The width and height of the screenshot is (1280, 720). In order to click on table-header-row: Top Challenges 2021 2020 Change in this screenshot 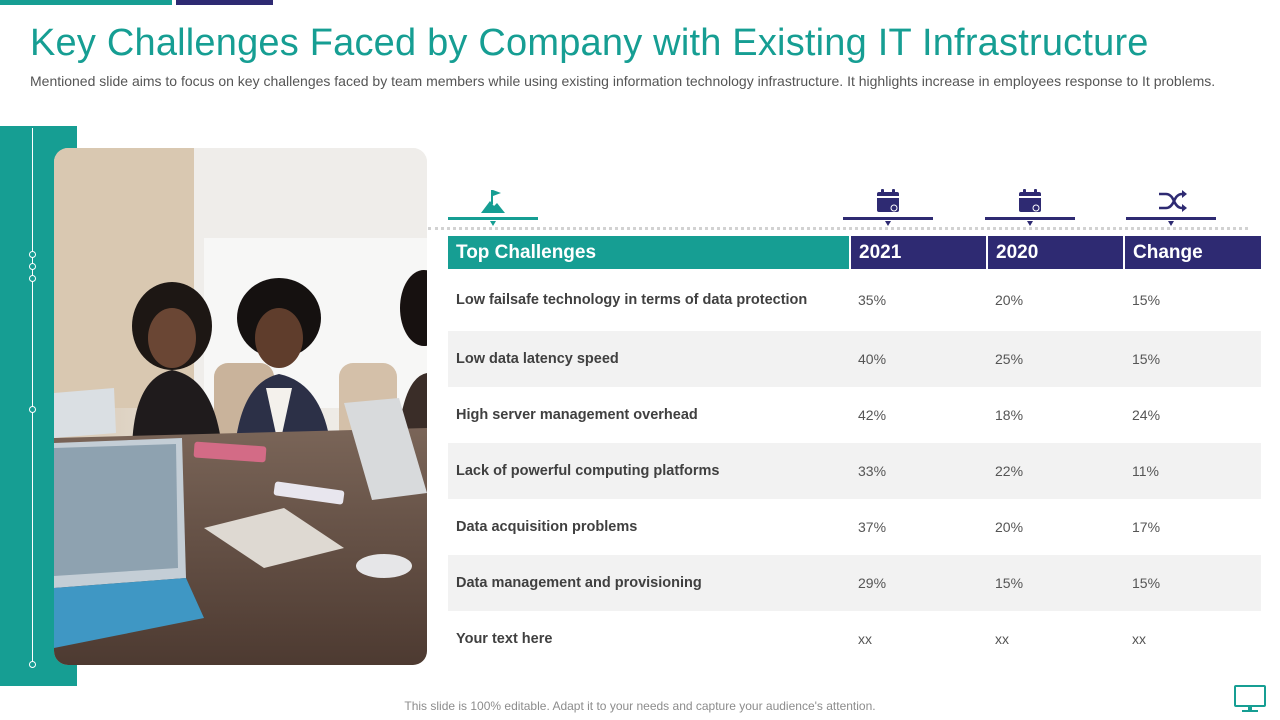, I will do `click(854, 252)`.